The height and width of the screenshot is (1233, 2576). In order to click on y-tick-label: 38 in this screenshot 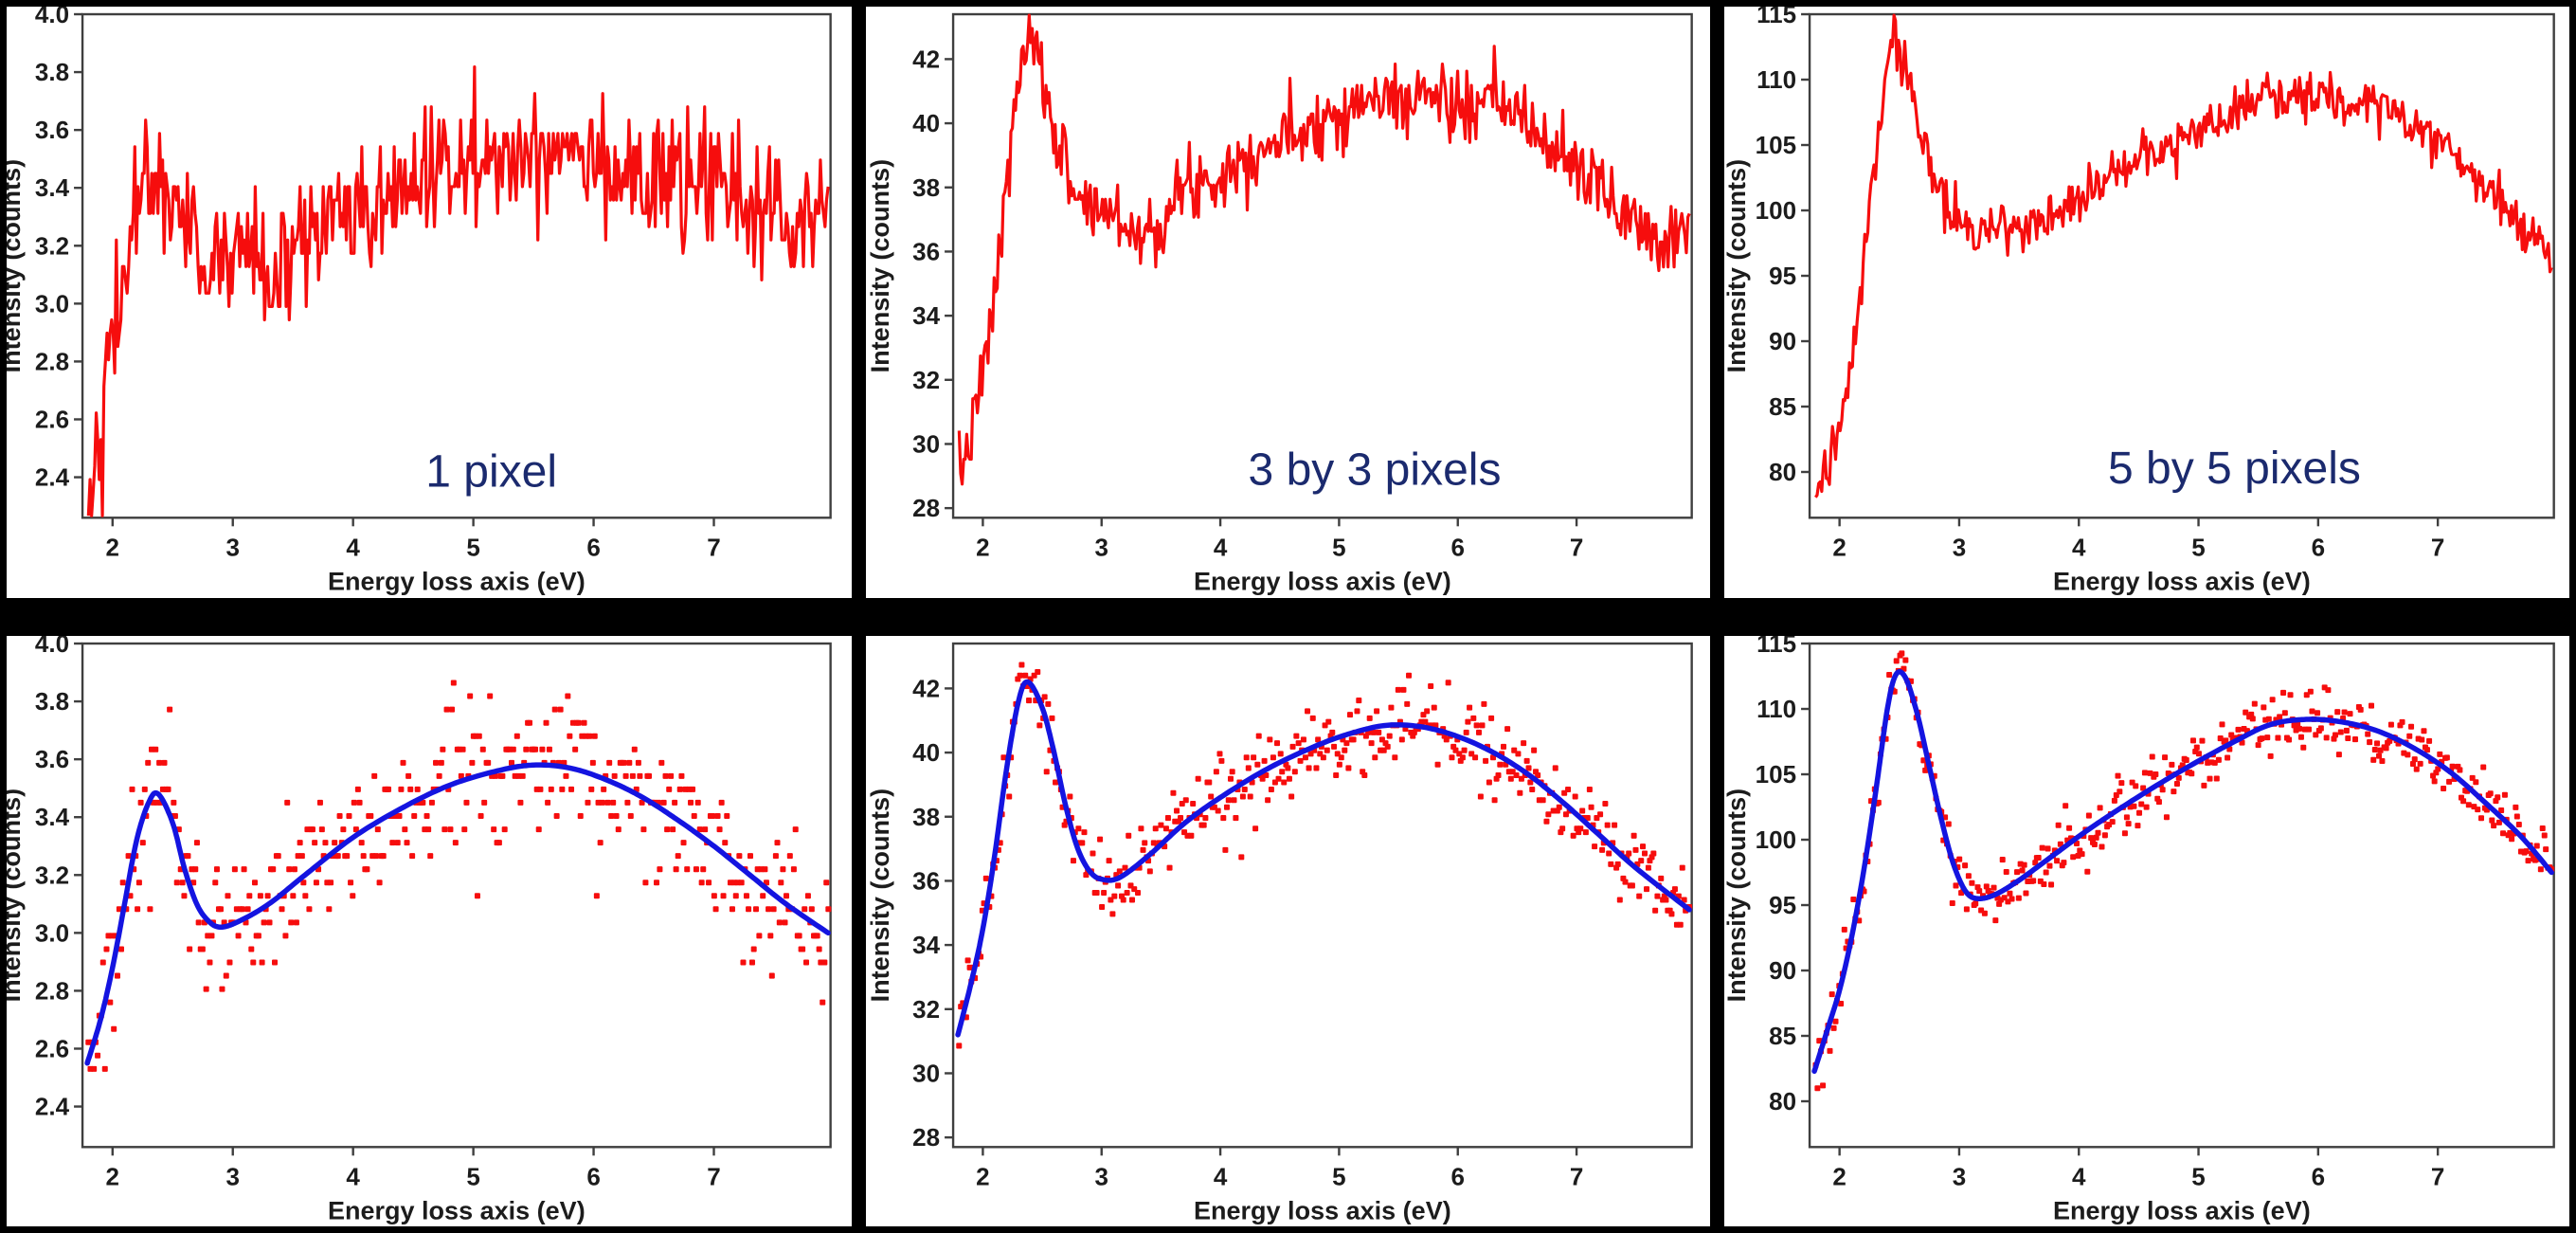, I will do `click(926, 187)`.